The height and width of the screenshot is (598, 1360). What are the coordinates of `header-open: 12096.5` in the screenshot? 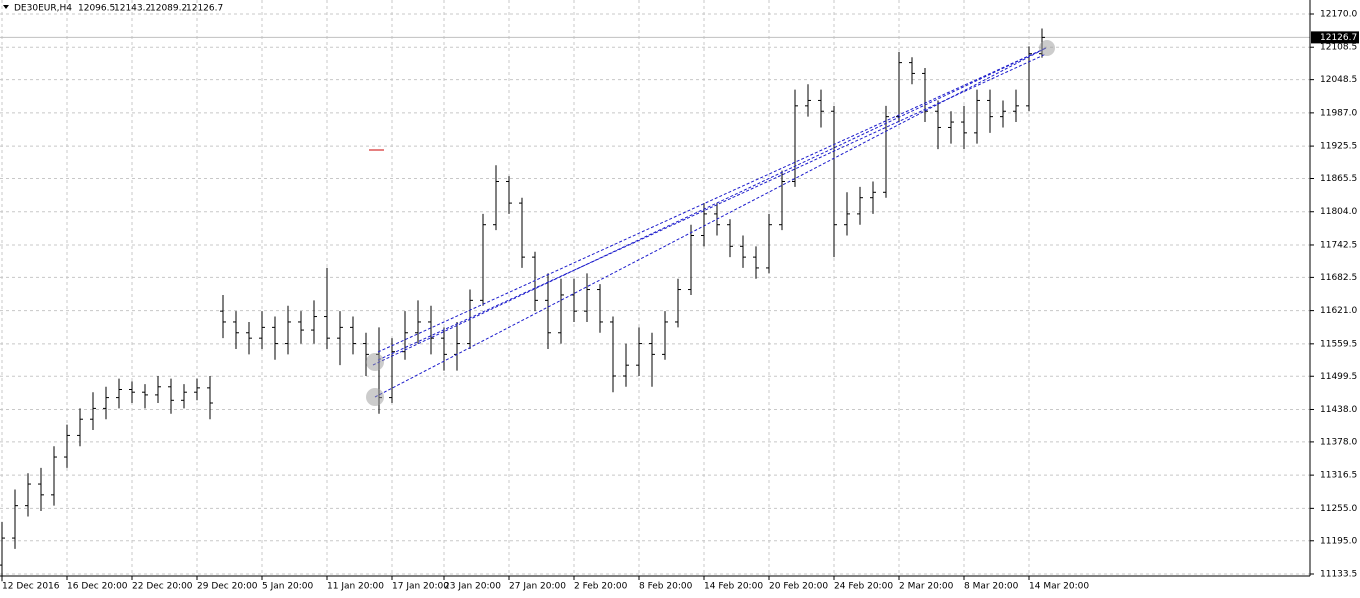 It's located at (96, 9).